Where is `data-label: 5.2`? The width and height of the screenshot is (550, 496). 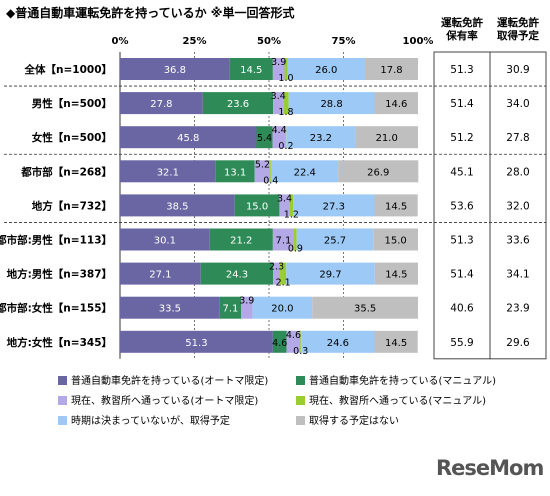
data-label: 5.2 is located at coordinates (262, 164).